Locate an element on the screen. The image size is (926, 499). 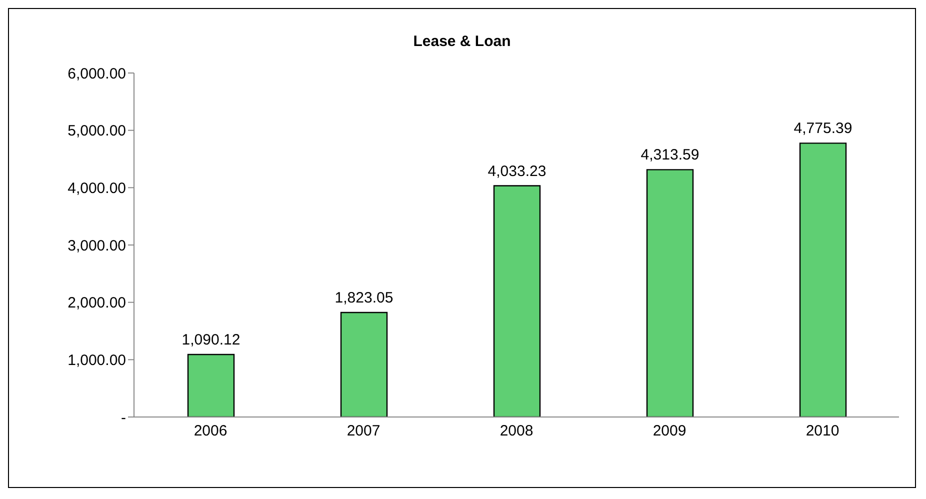
x-tick-label: 2008 is located at coordinates (517, 431).